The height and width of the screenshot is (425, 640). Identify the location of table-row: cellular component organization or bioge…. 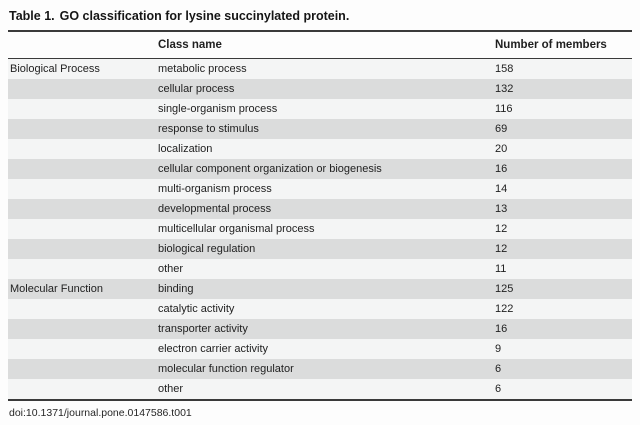
(320, 169).